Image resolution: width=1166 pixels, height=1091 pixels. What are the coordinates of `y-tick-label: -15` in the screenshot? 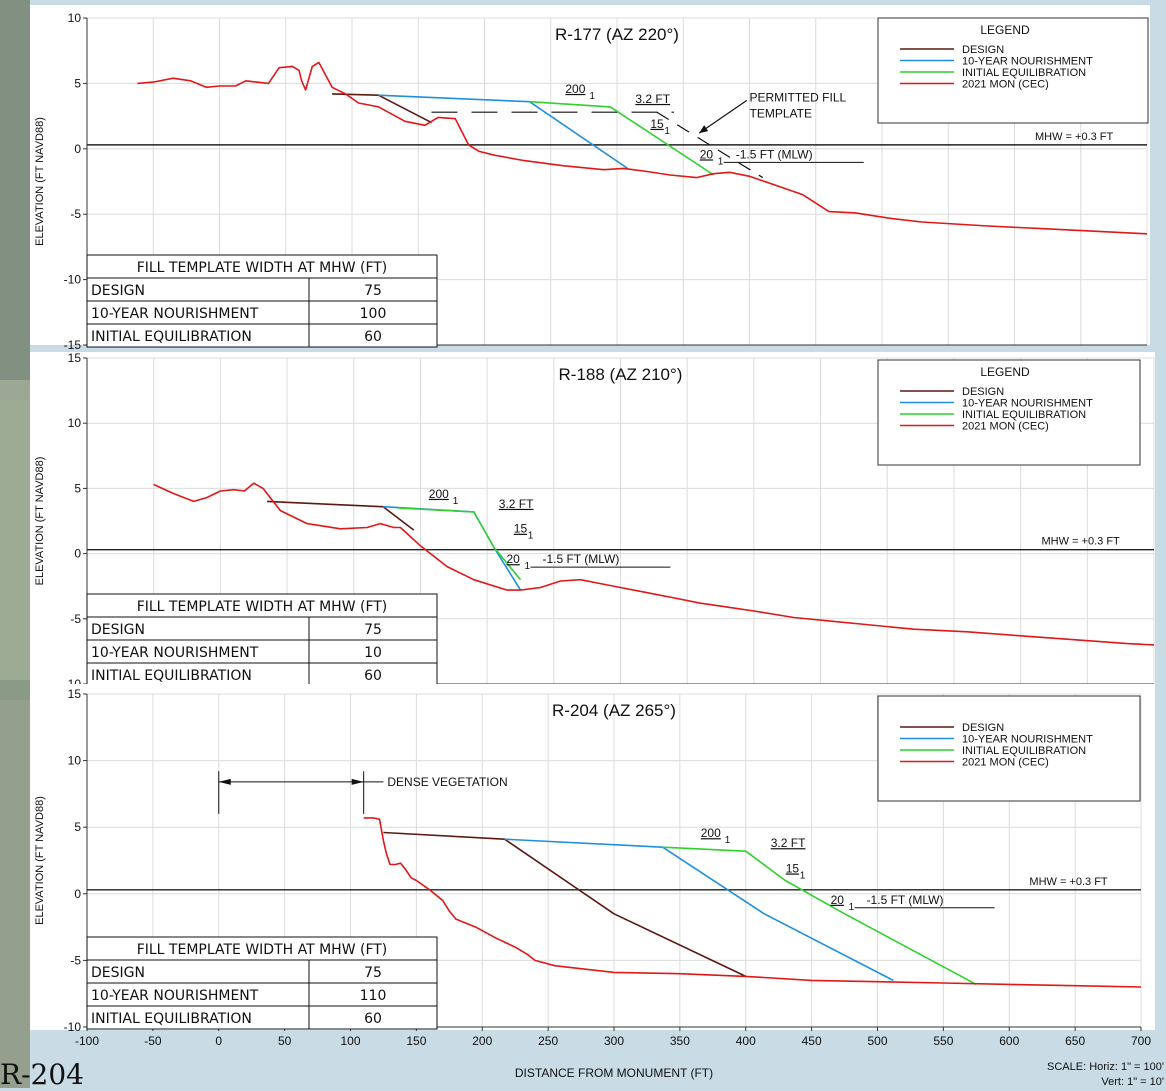 It's located at (73, 345).